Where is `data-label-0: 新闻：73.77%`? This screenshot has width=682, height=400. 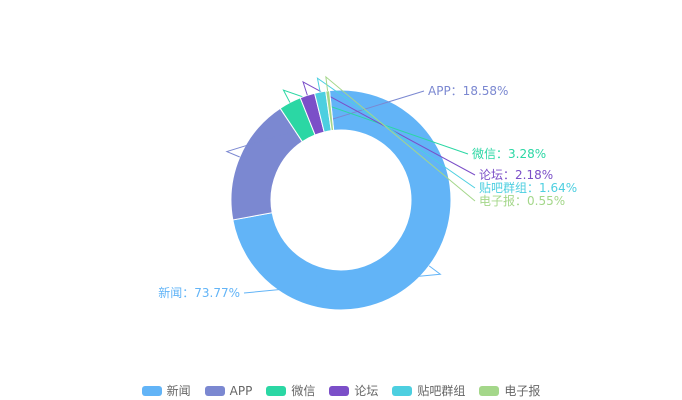
data-label-0: 新闻：73.77% is located at coordinates (199, 292).